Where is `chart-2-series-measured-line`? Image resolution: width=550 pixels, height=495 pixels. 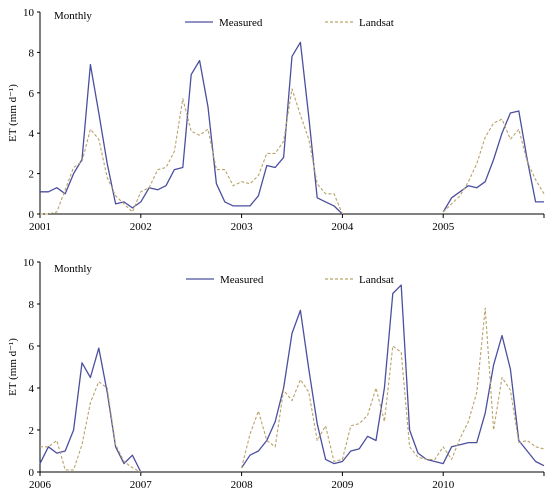
chart-2-series-measured-line is located at coordinates (90, 410).